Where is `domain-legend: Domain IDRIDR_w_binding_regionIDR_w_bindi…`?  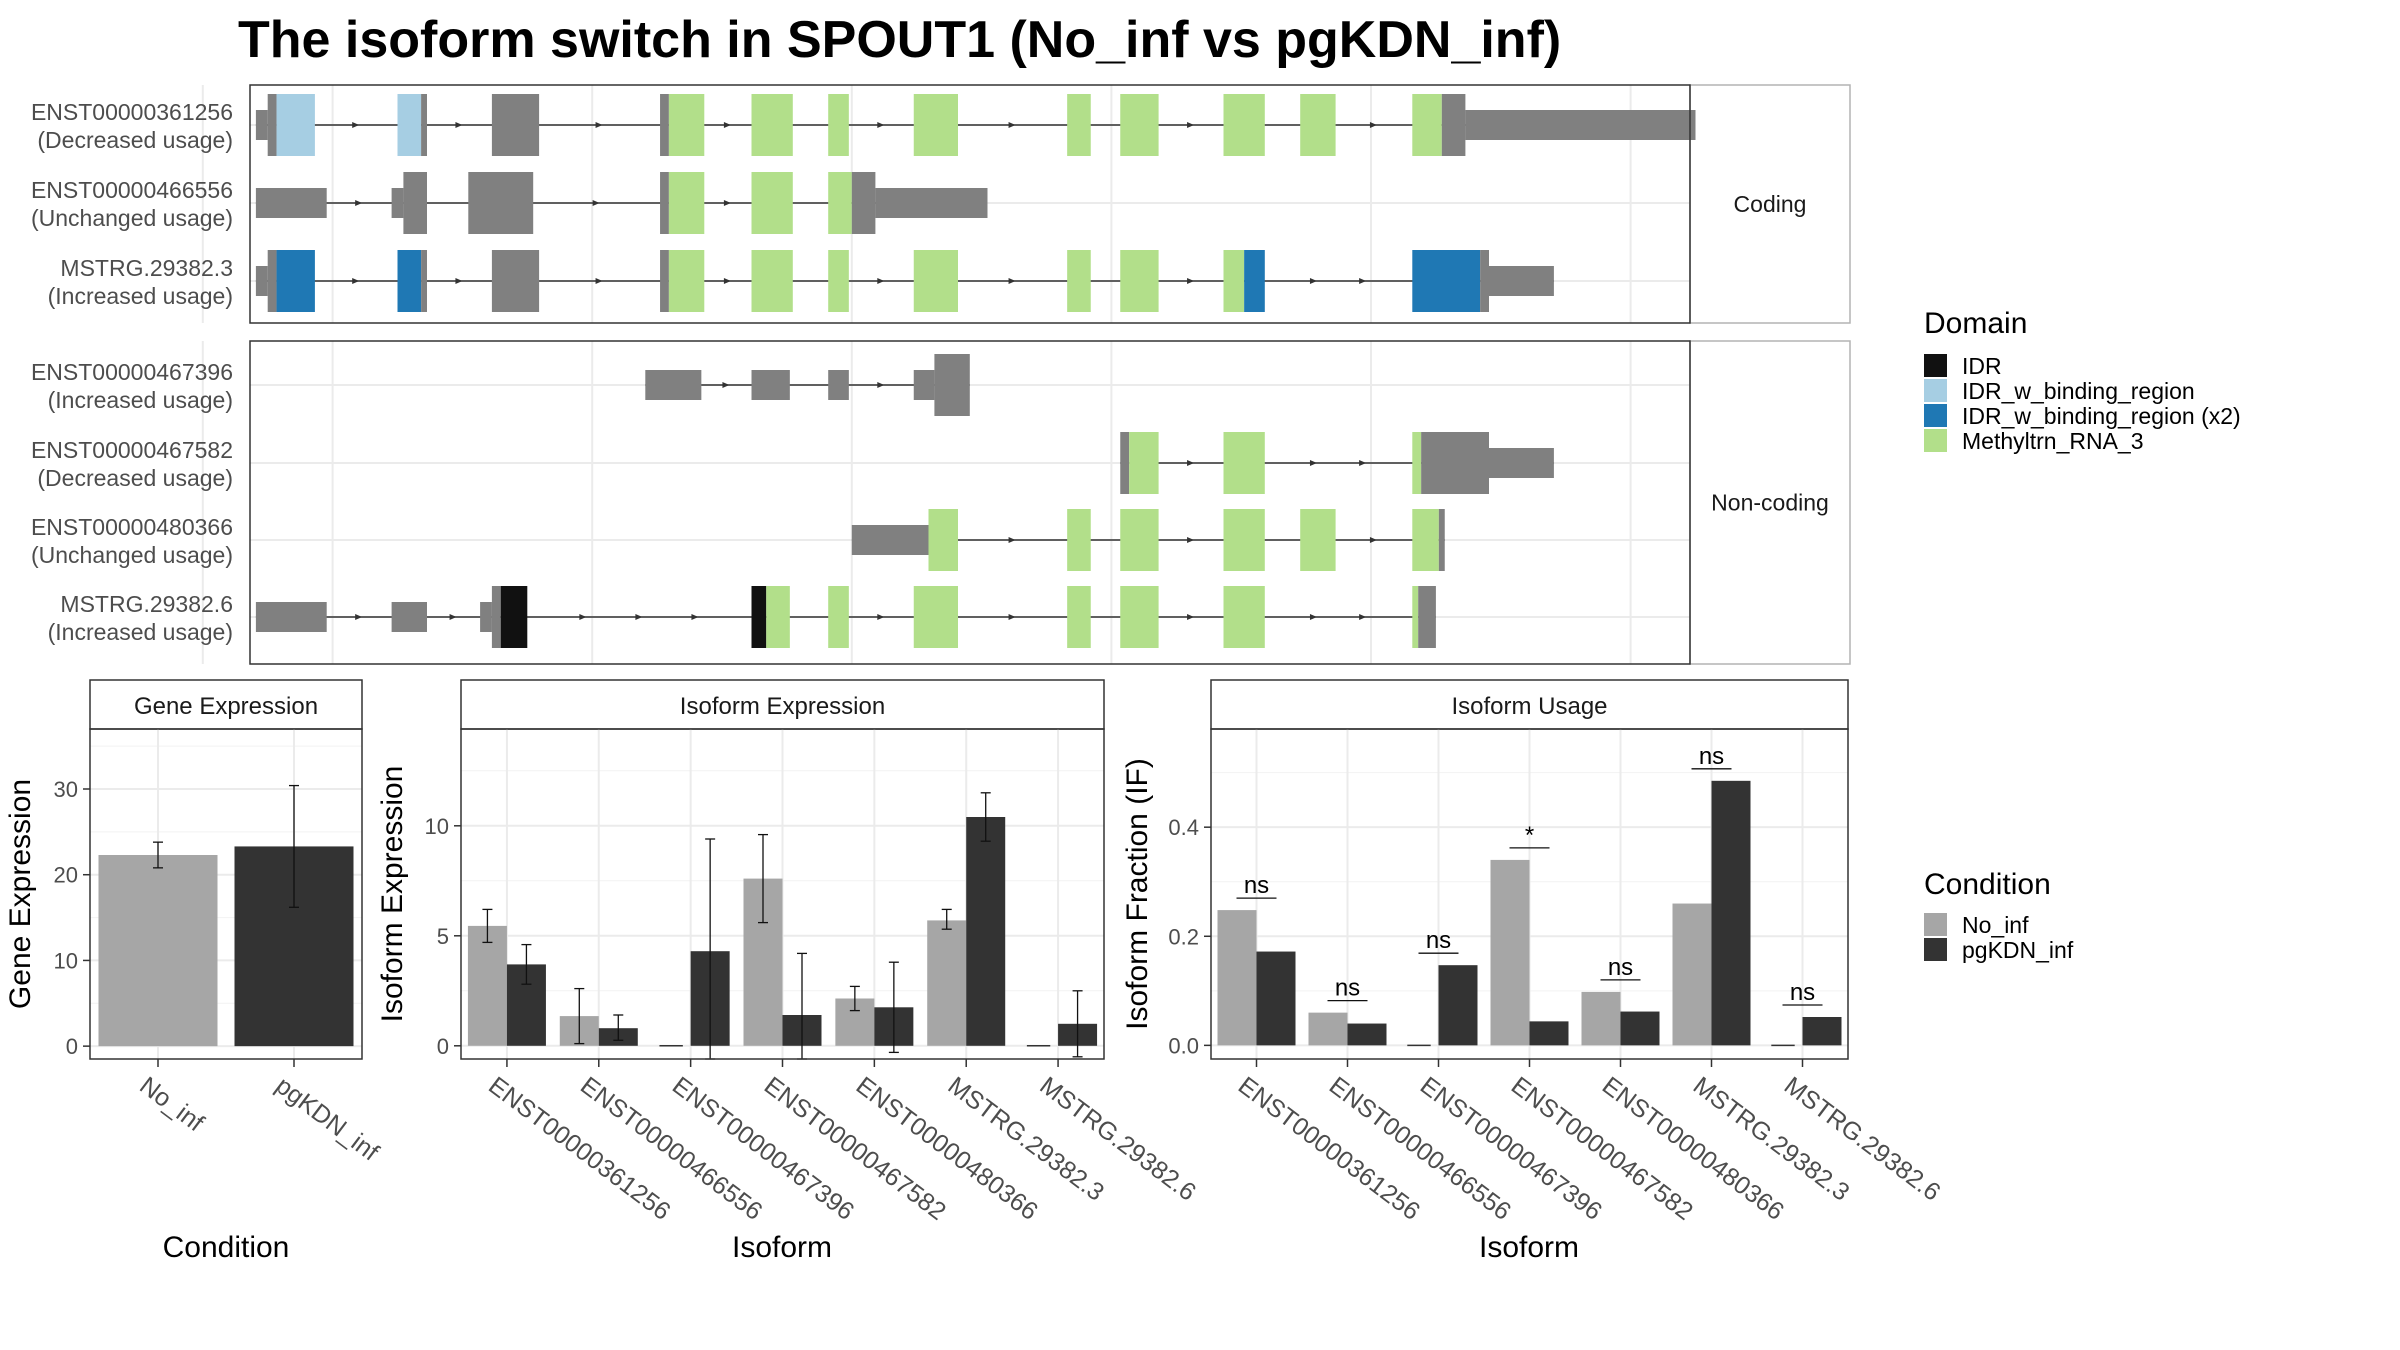
domain-legend: Domain IDRIDR_w_binding_regionIDR_w_bindi… is located at coordinates (2082, 380).